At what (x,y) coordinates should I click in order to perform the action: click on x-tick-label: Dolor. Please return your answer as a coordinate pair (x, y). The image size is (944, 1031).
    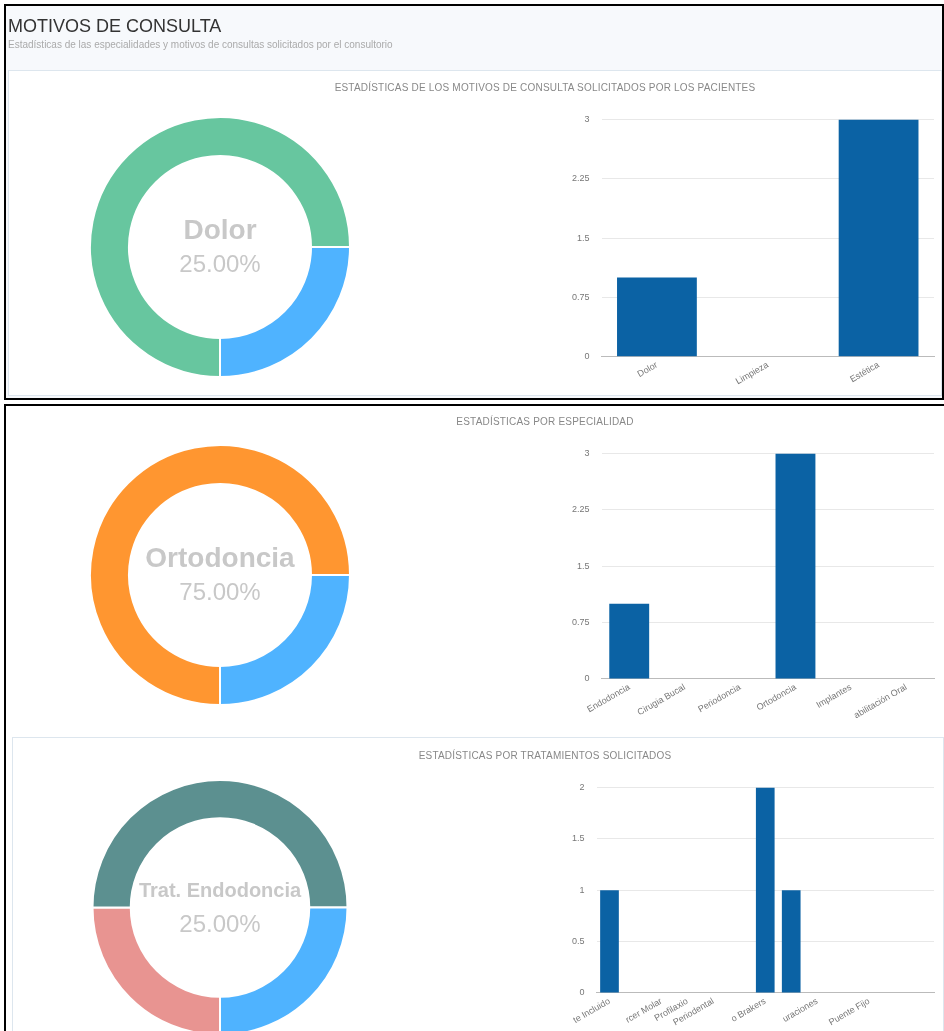
    Looking at the image, I should click on (647, 369).